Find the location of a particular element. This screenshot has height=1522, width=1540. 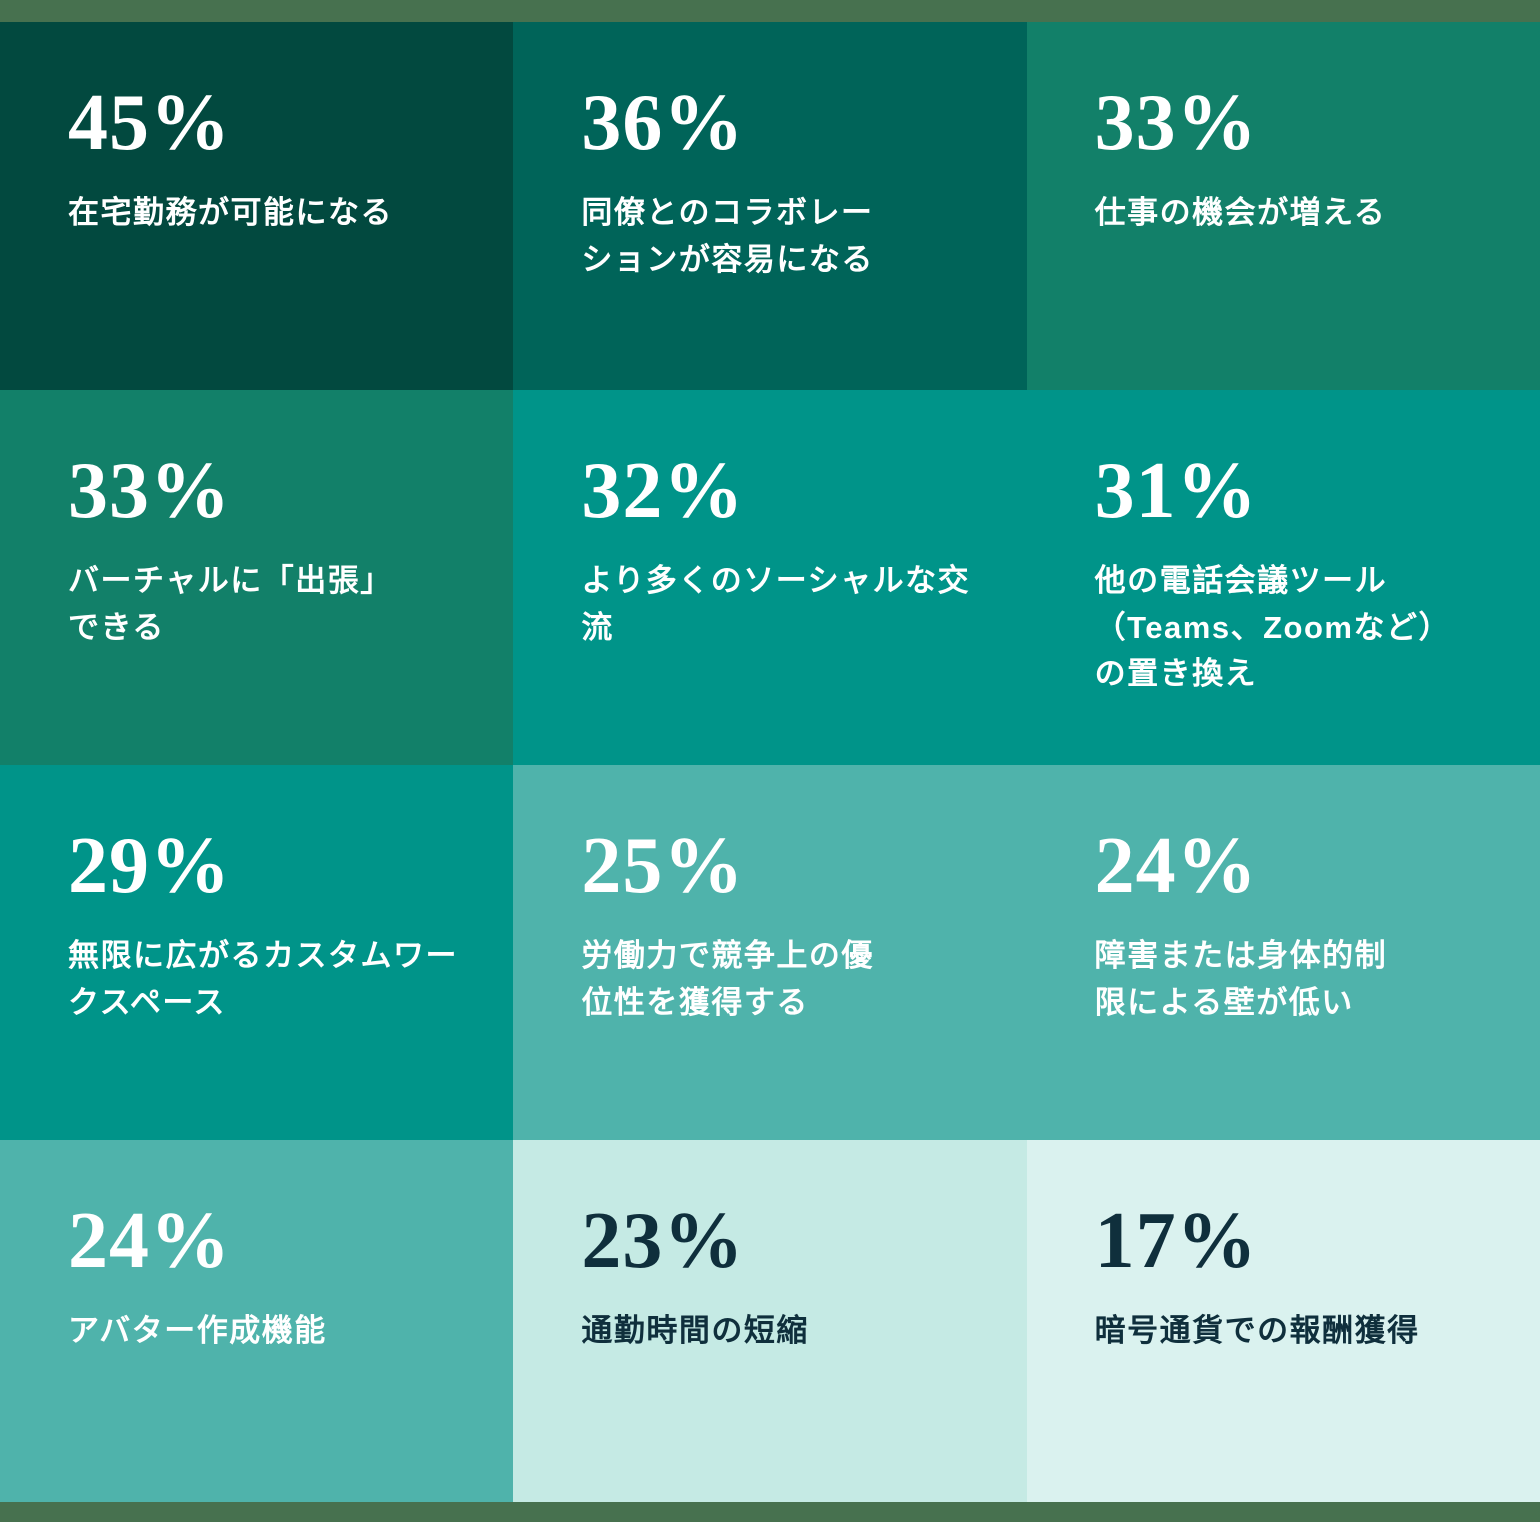

stat-label: アバター作成機能 is located at coordinates (197, 1331).